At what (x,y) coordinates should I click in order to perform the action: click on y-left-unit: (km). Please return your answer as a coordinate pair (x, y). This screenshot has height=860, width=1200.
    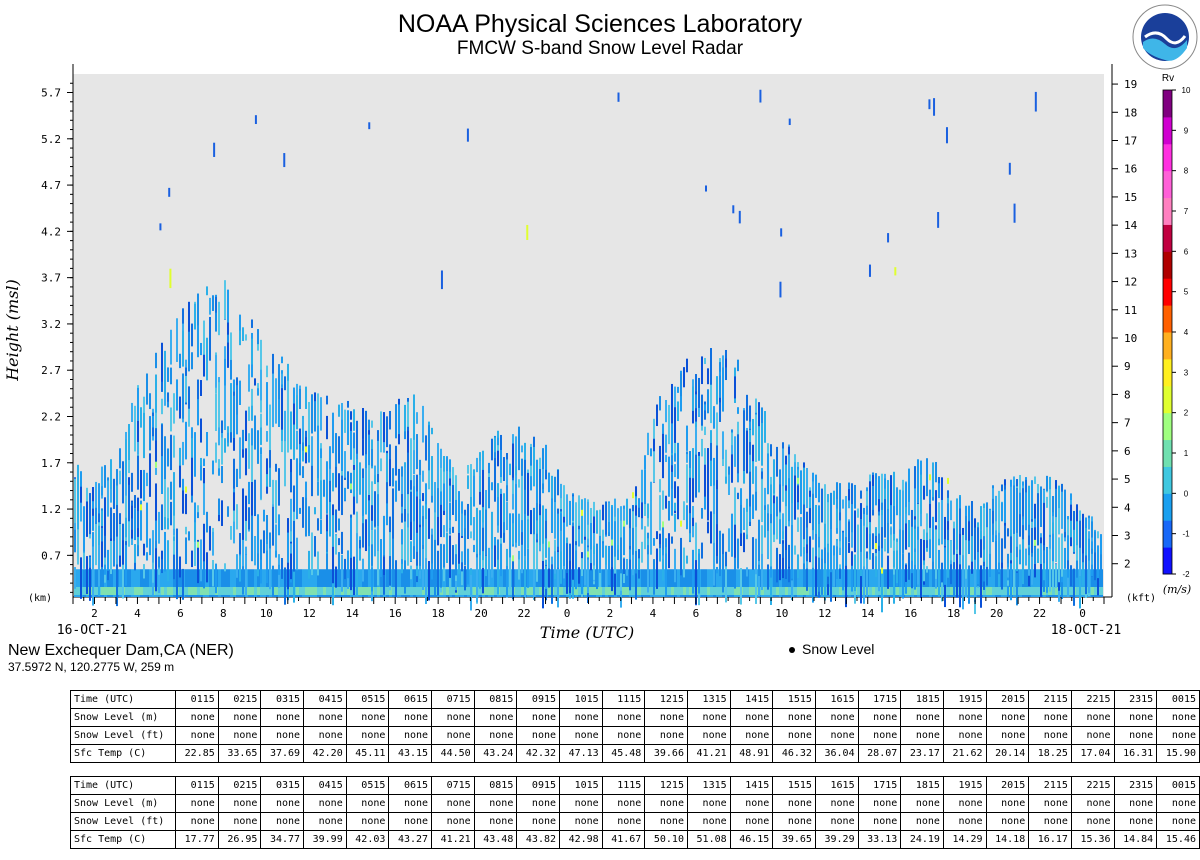
    Looking at the image, I should click on (40, 598).